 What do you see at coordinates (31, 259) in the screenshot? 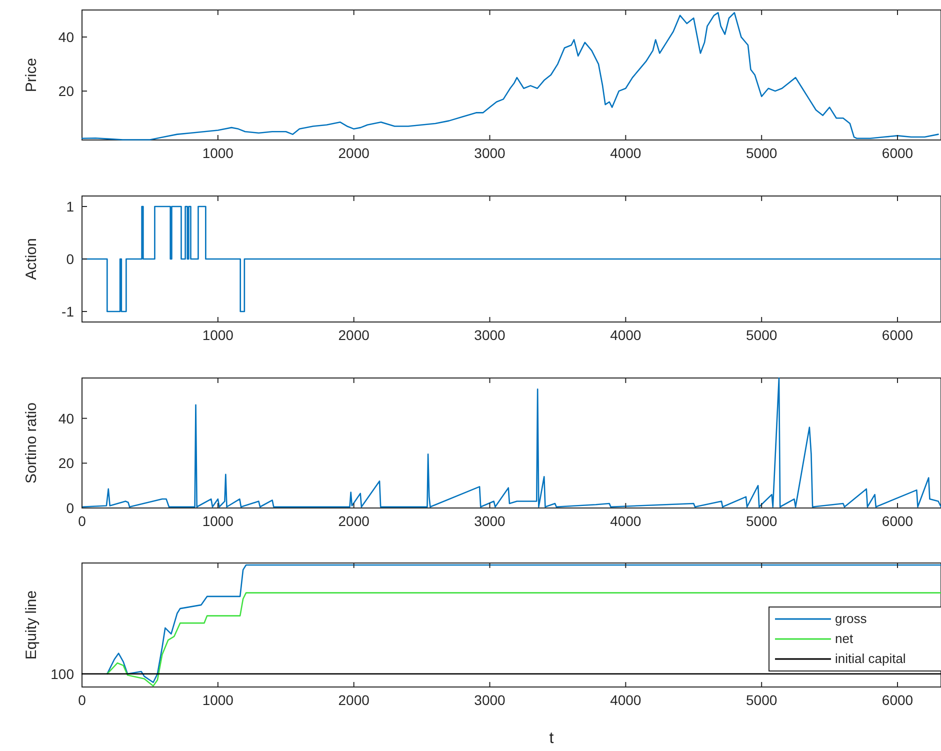
I see `y-axis-title: Action` at bounding box center [31, 259].